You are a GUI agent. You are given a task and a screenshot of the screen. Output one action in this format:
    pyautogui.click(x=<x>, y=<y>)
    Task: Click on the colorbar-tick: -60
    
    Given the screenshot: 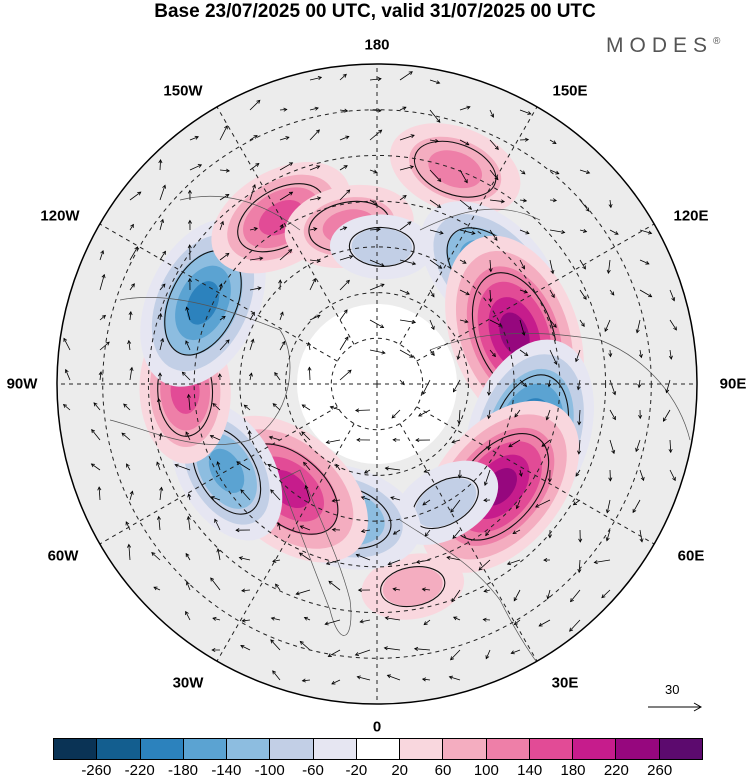 What is the action you would take?
    pyautogui.click(x=313, y=770)
    